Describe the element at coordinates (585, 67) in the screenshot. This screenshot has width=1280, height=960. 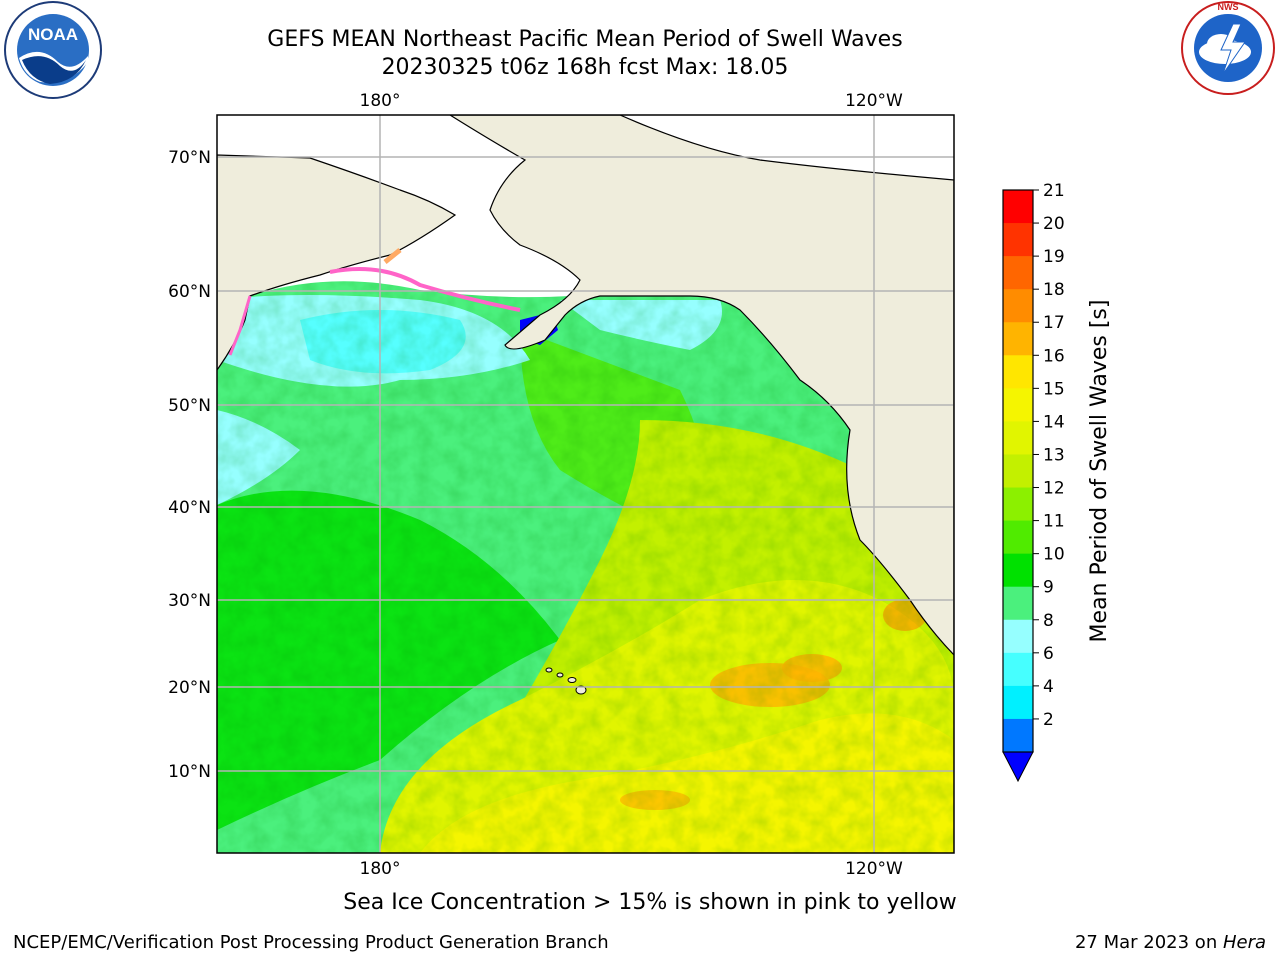
I see `map-subtitle: 20230325 t06z 168h fcst Max: 18.05` at that location.